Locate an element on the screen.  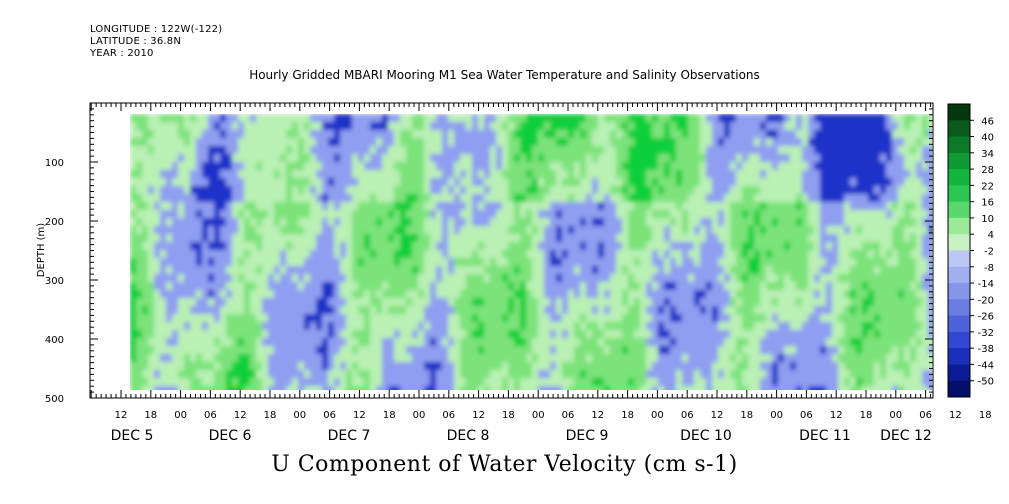
x-day-label: DEC 10 is located at coordinates (706, 436).